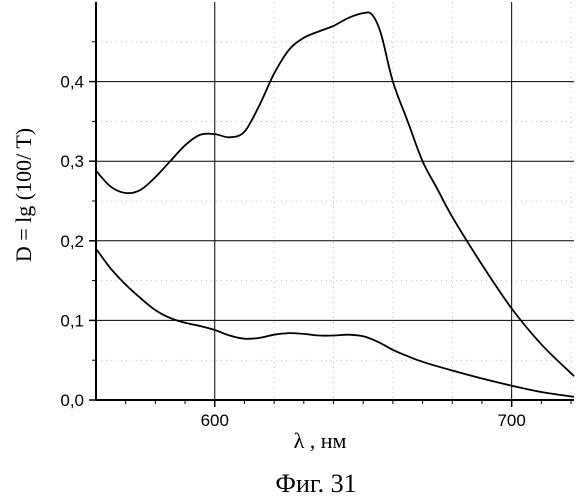  I want to click on y-axis-label: D = lg (100/ T), so click(23, 195).